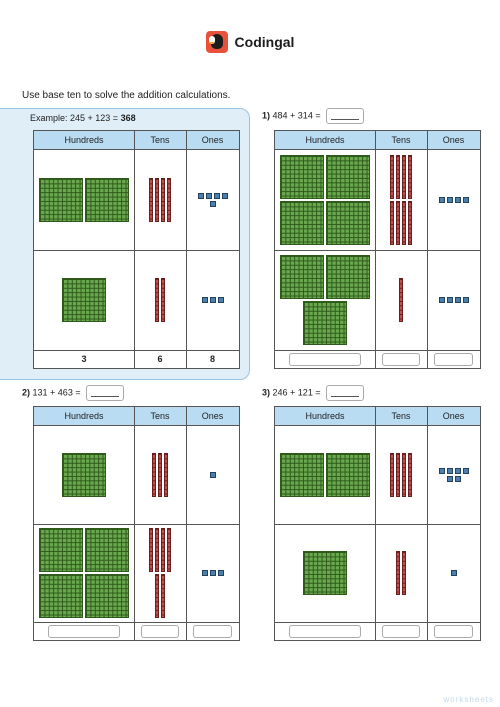 This screenshot has height=707, width=500. What do you see at coordinates (250, 42) in the screenshot?
I see `brand-header: Codingal` at bounding box center [250, 42].